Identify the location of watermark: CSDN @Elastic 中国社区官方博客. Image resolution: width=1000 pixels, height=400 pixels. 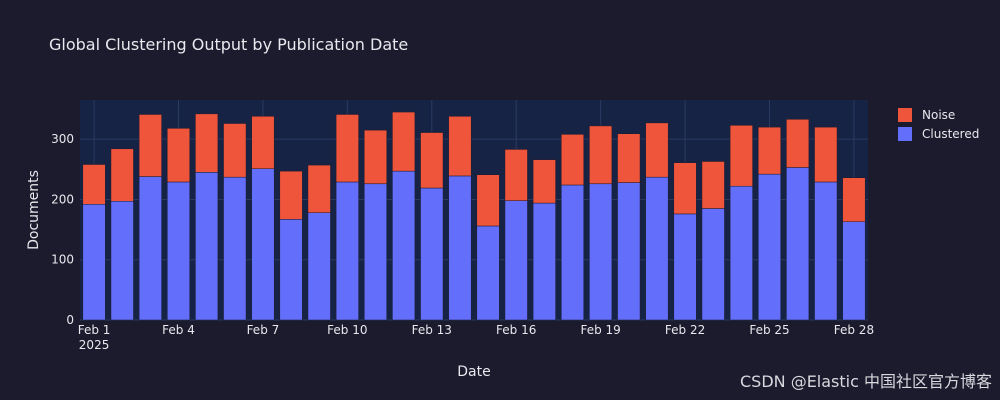
(865, 381).